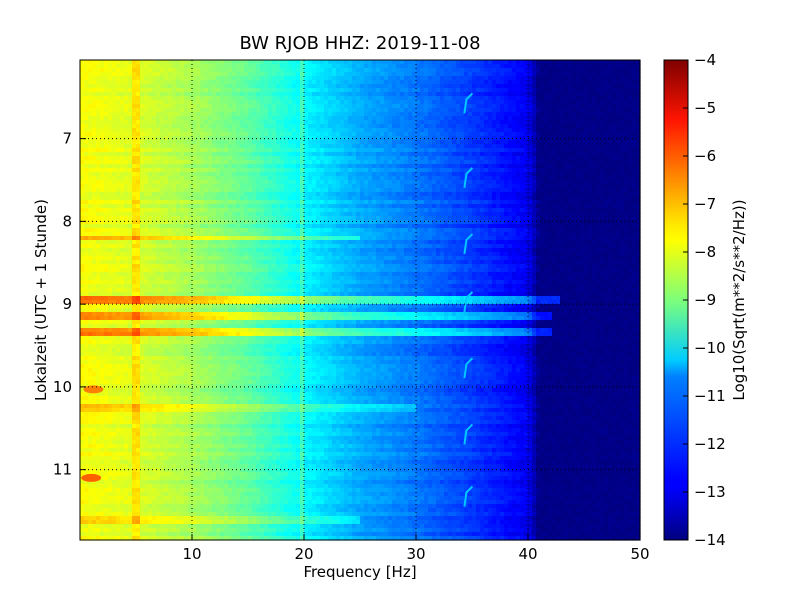 This screenshot has height=600, width=800. What do you see at coordinates (91, 477) in the screenshot?
I see `hotspot` at bounding box center [91, 477].